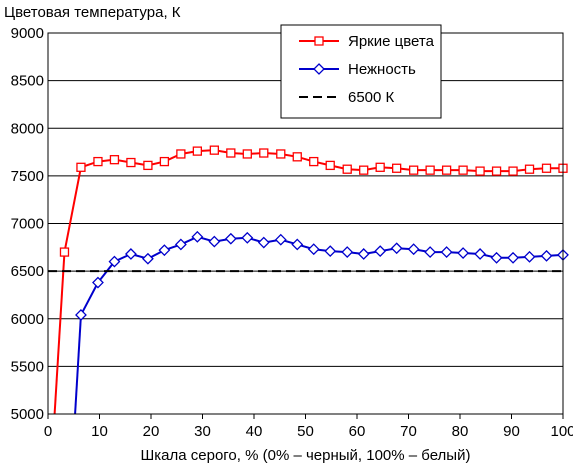 This screenshot has width=573, height=467. I want to click on x-tick-label: 50, so click(305, 431).